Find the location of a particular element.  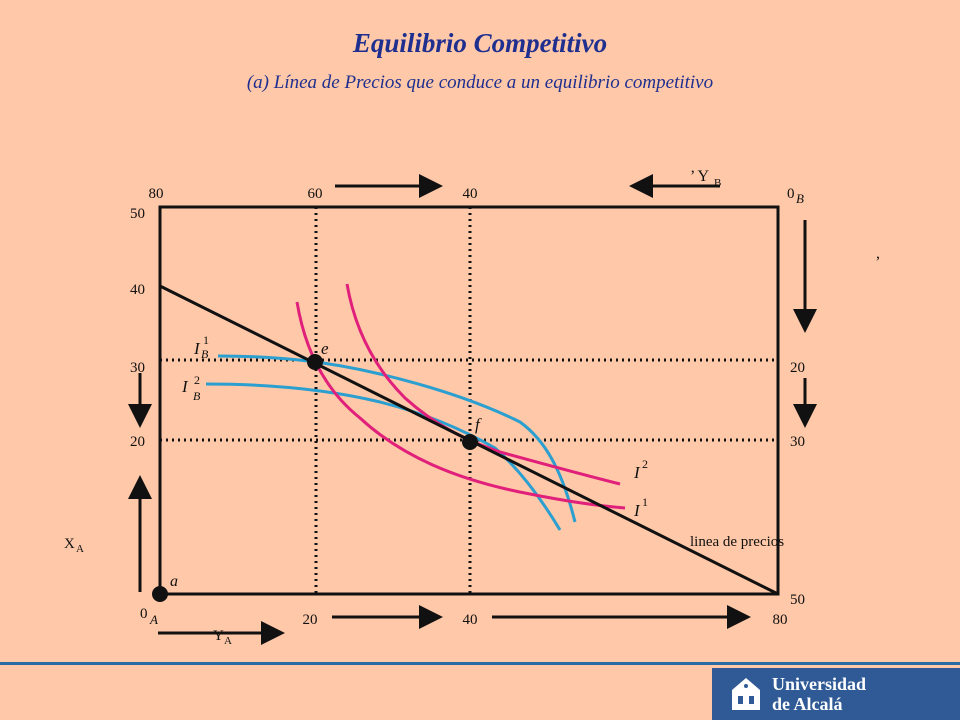

university-crest-icon is located at coordinates (746, 694).